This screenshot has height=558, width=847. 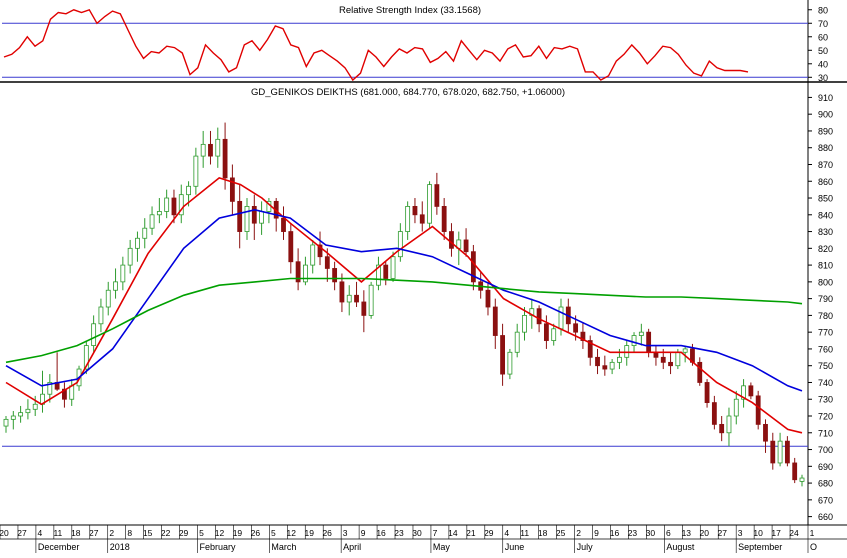 What do you see at coordinates (825, 266) in the screenshot?
I see `price-tick-label: 810` at bounding box center [825, 266].